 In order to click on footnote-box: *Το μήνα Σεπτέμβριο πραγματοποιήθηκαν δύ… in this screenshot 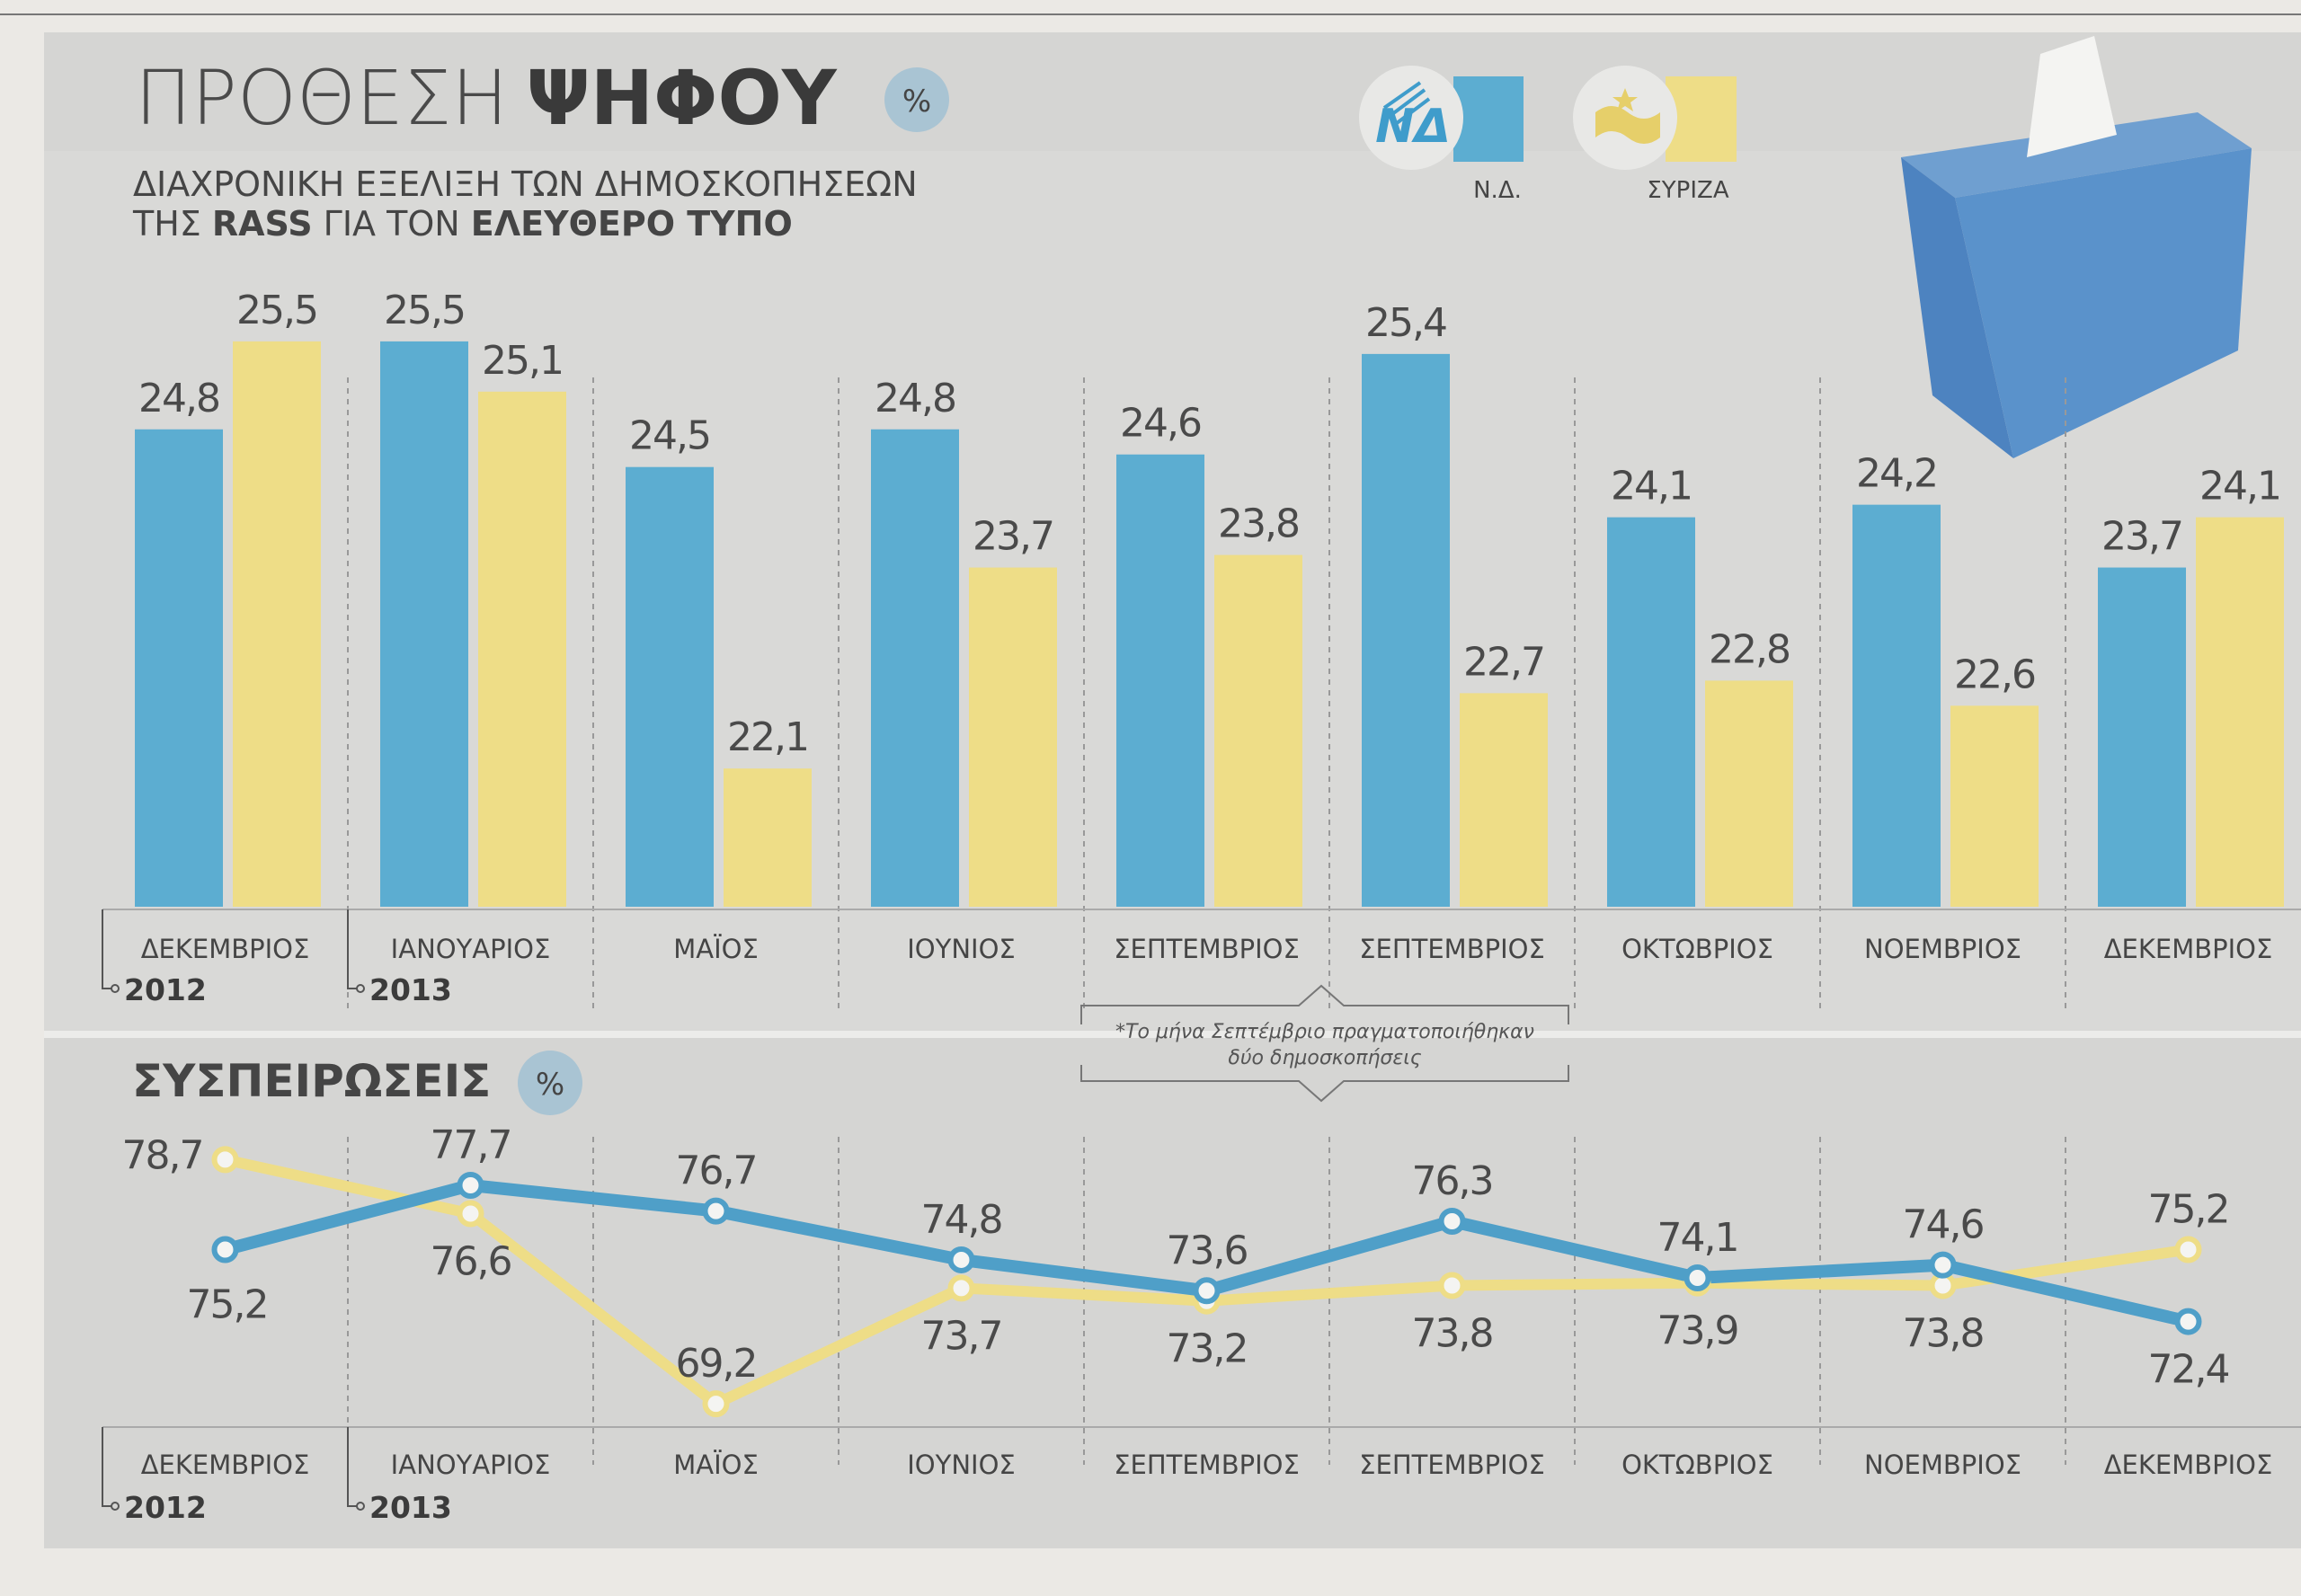, I will do `click(1324, 1043)`.